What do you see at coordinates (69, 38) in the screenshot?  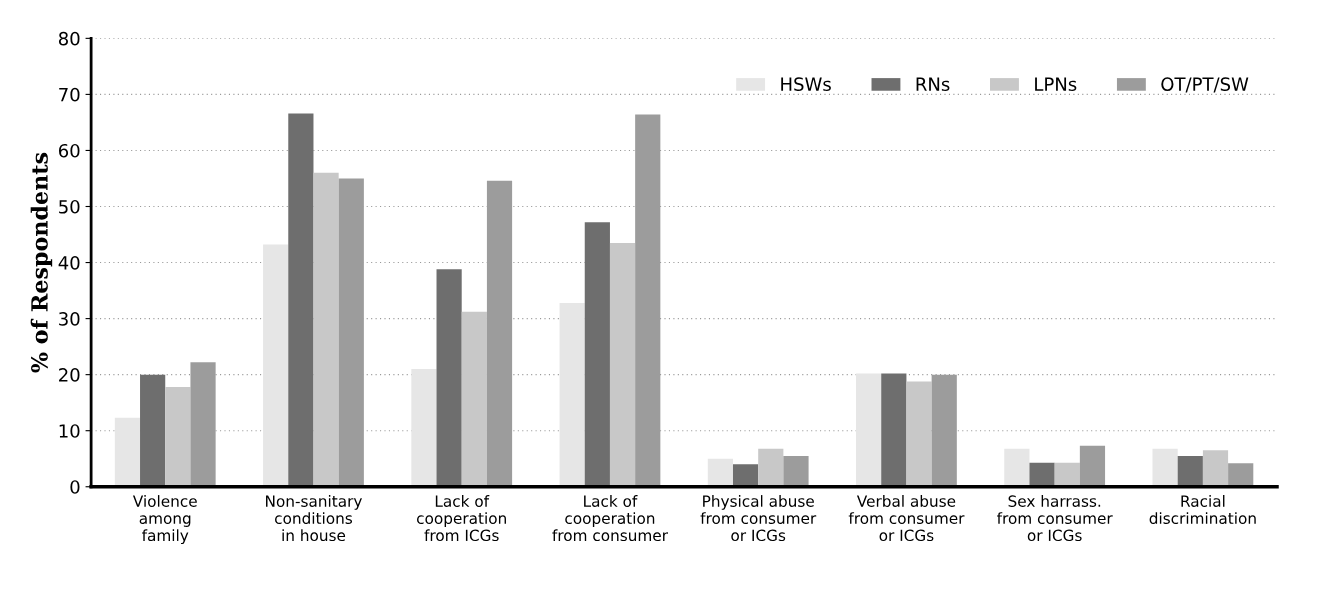 I see `y-tick-label: 80` at bounding box center [69, 38].